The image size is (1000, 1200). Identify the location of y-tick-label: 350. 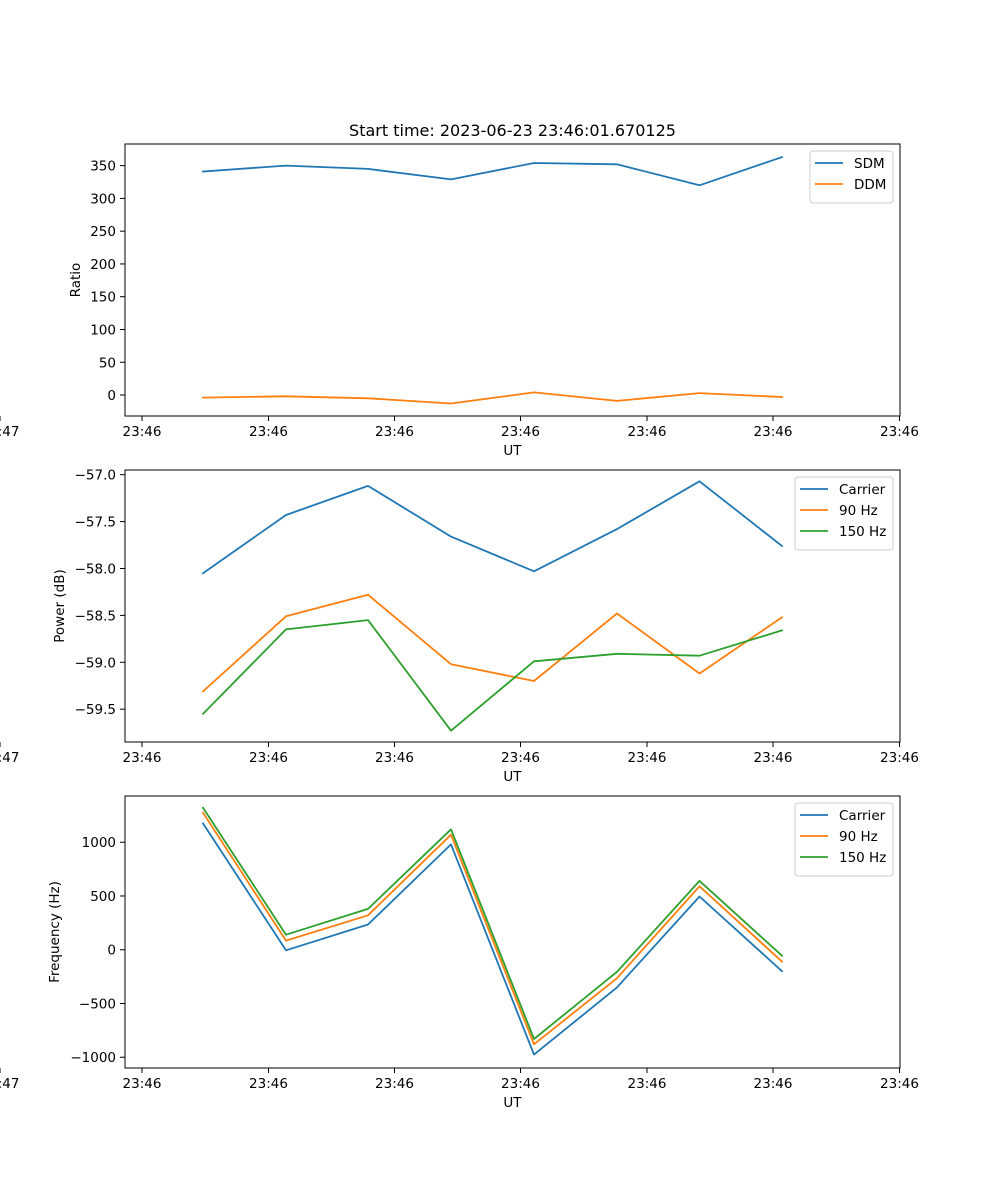
(103, 167).